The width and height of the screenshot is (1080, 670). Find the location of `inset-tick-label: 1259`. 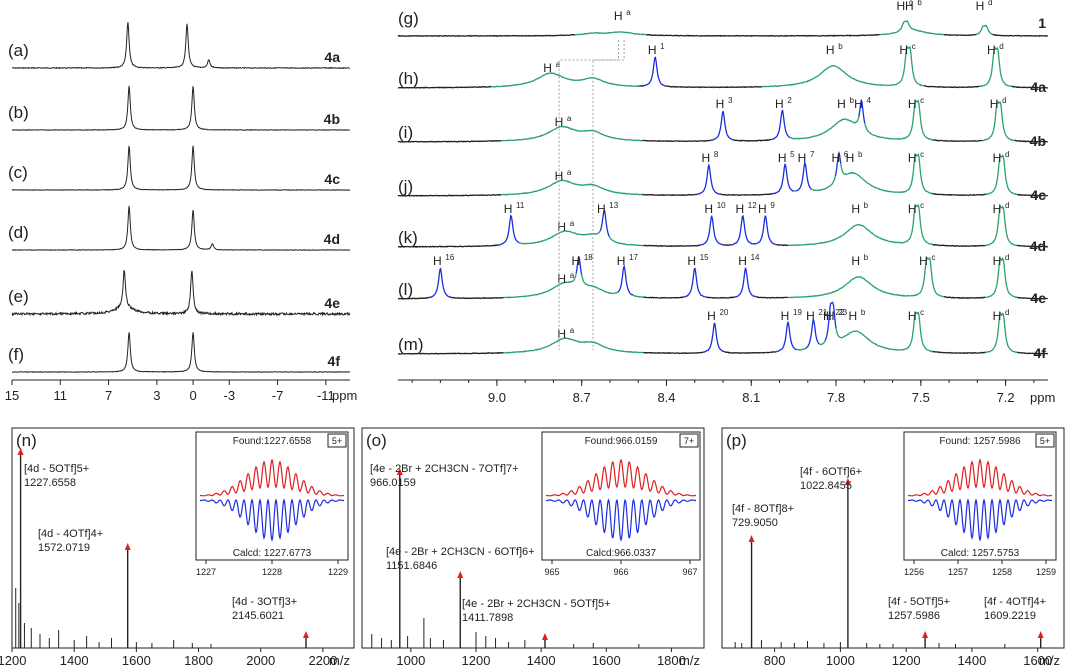

inset-tick-label: 1259 is located at coordinates (1046, 572).